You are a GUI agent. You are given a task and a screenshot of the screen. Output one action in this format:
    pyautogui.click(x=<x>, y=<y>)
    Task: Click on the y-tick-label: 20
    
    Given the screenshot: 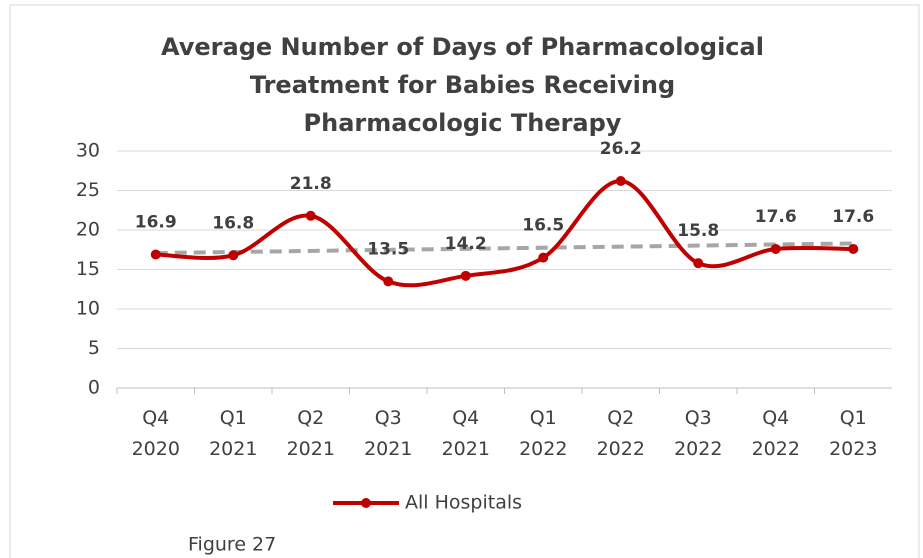 What is the action you would take?
    pyautogui.click(x=88, y=230)
    